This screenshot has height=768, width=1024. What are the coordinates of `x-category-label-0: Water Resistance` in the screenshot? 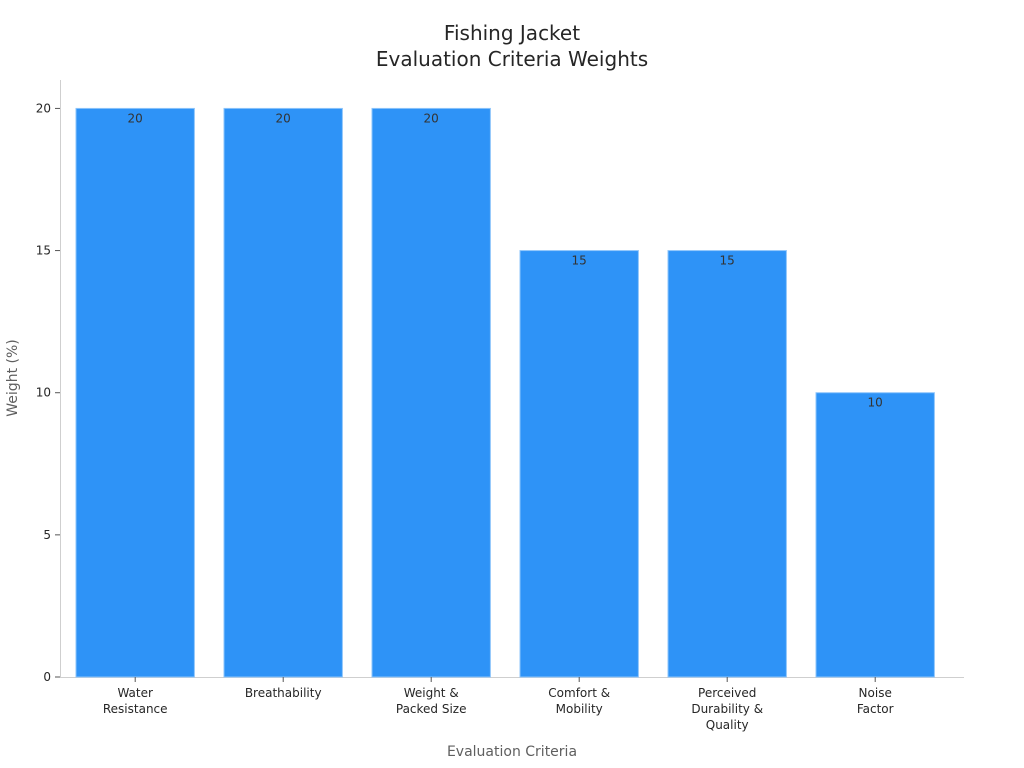 It's located at (135, 701).